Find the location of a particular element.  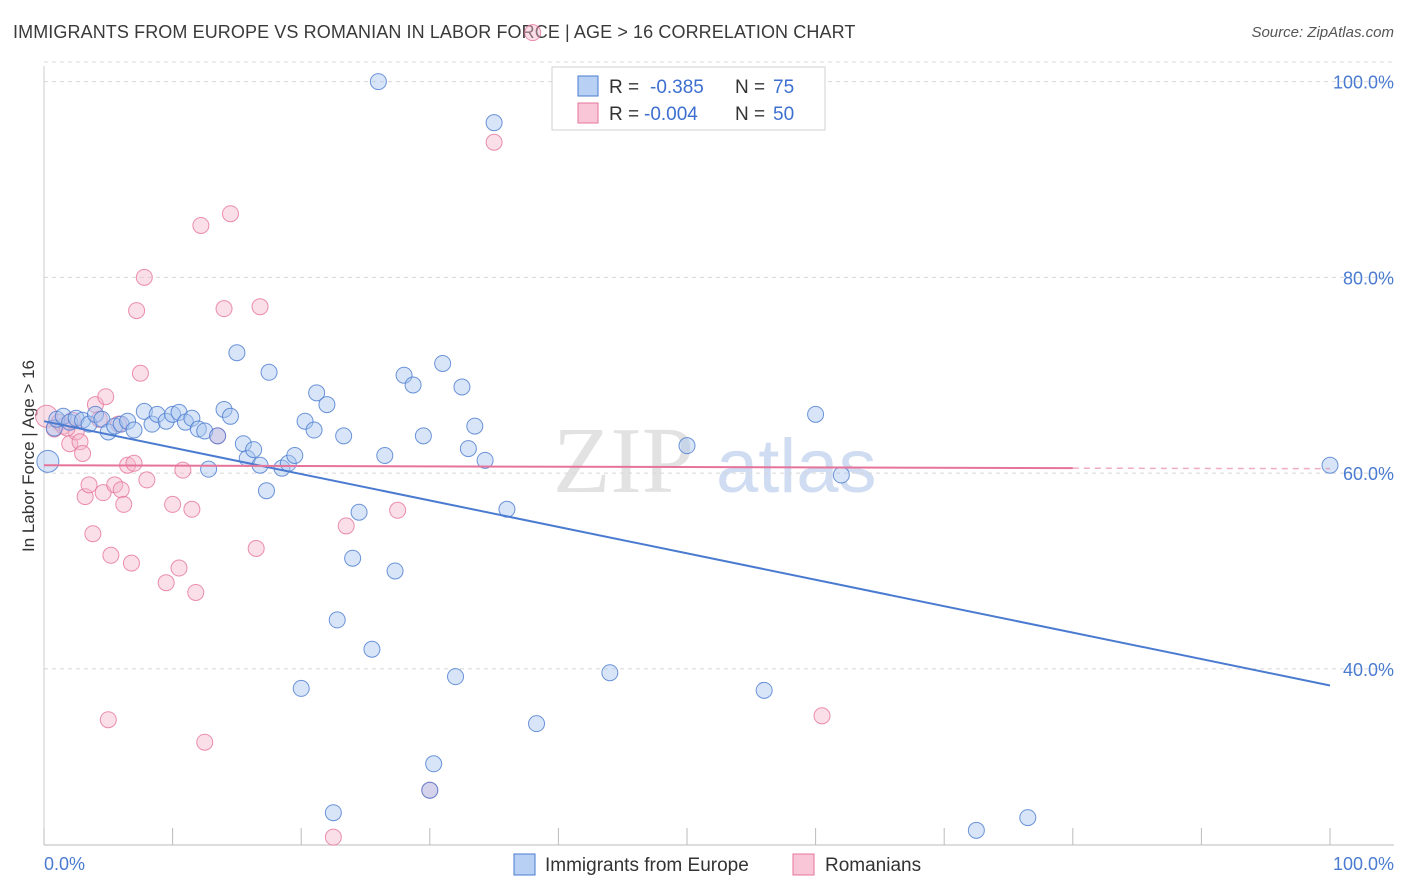

trend-line-romanians is located at coordinates (558, 467).